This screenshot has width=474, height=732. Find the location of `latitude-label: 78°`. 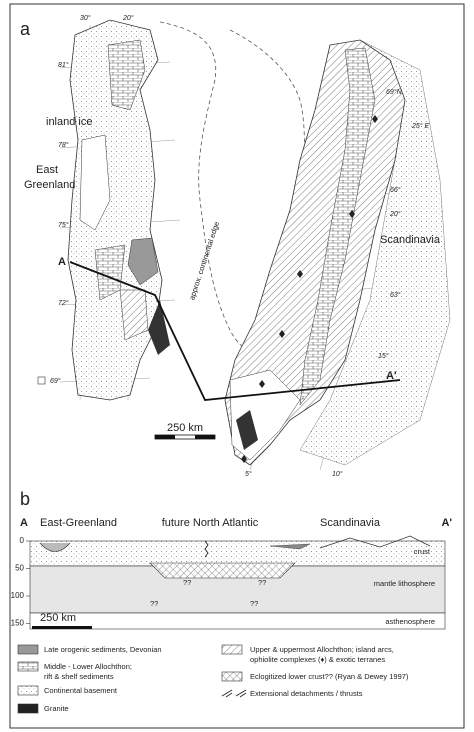

latitude-label: 78° is located at coordinates (63, 145).